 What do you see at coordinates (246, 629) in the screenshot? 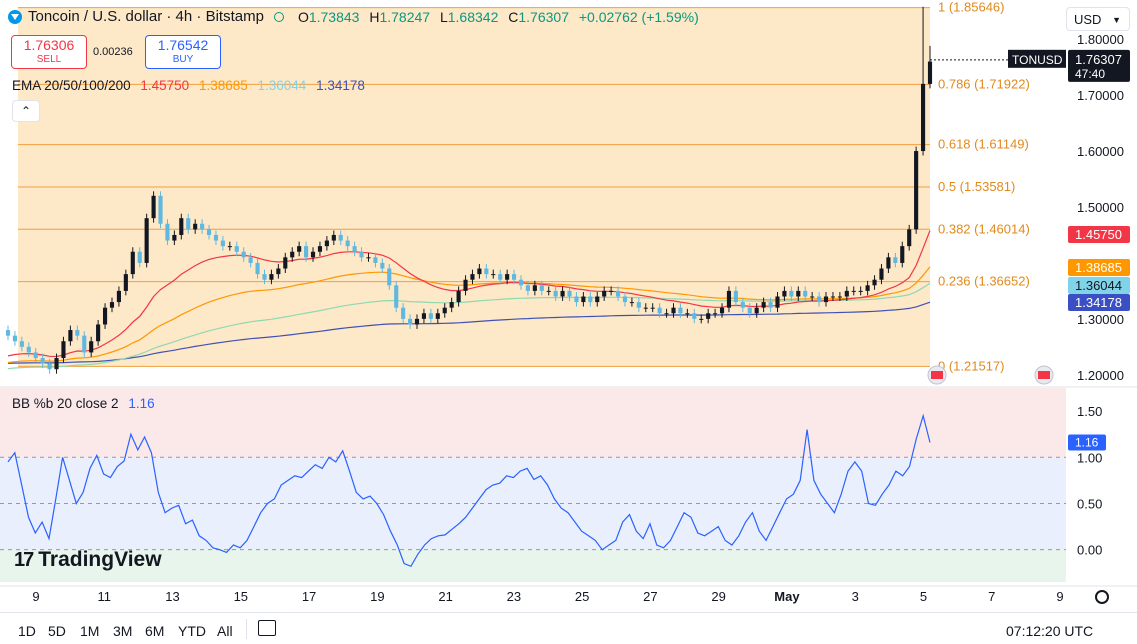
I see `toolbar-divider` at bounding box center [246, 629].